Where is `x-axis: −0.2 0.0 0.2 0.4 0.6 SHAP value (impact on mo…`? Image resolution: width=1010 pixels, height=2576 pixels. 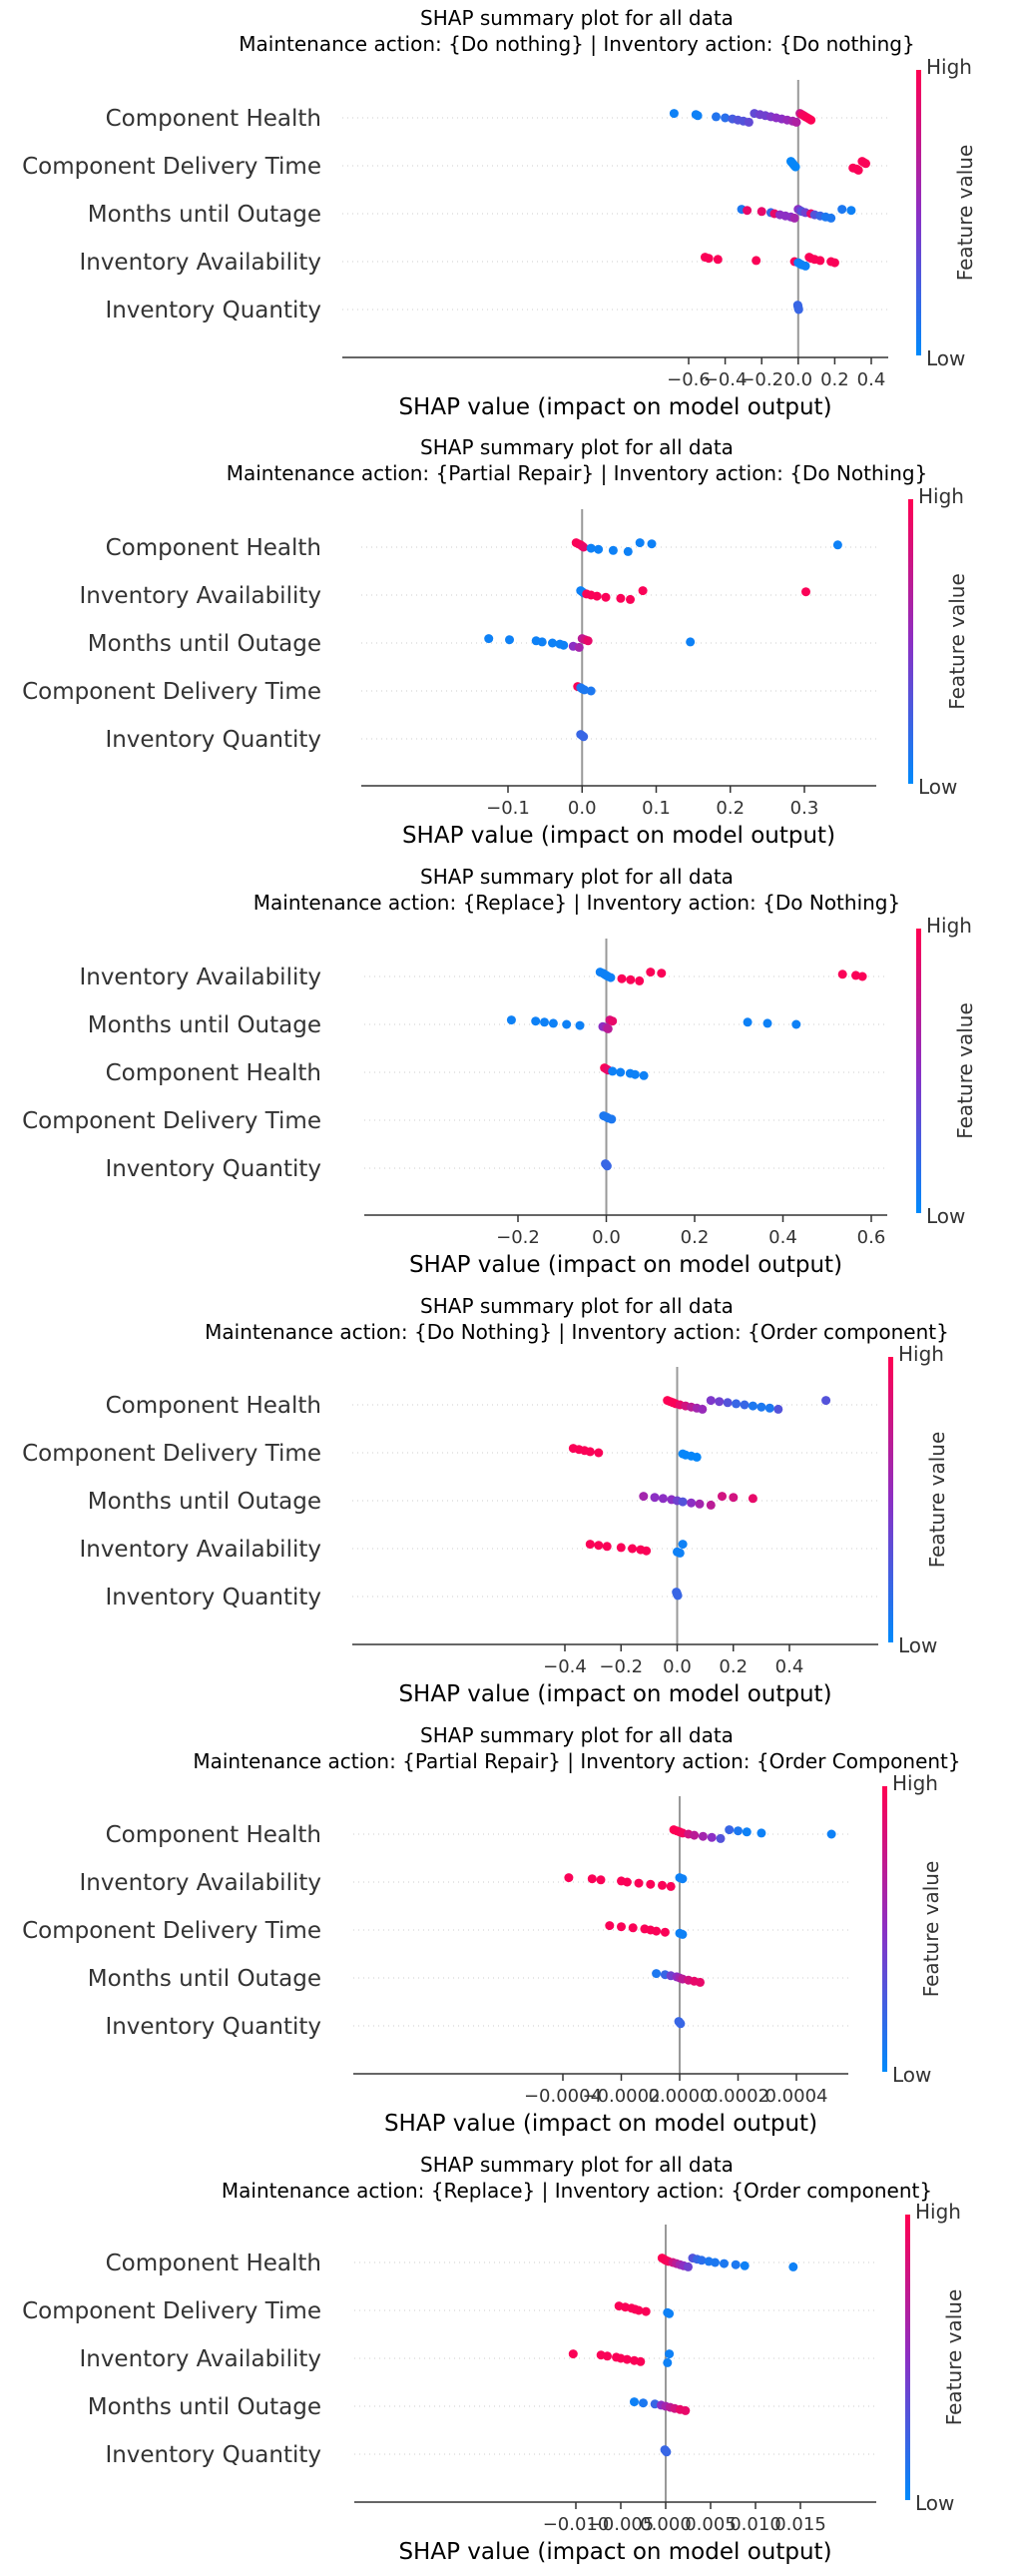 x-axis: −0.2 0.0 0.2 0.4 0.6 SHAP value (impact on mo… is located at coordinates (625, 1246).